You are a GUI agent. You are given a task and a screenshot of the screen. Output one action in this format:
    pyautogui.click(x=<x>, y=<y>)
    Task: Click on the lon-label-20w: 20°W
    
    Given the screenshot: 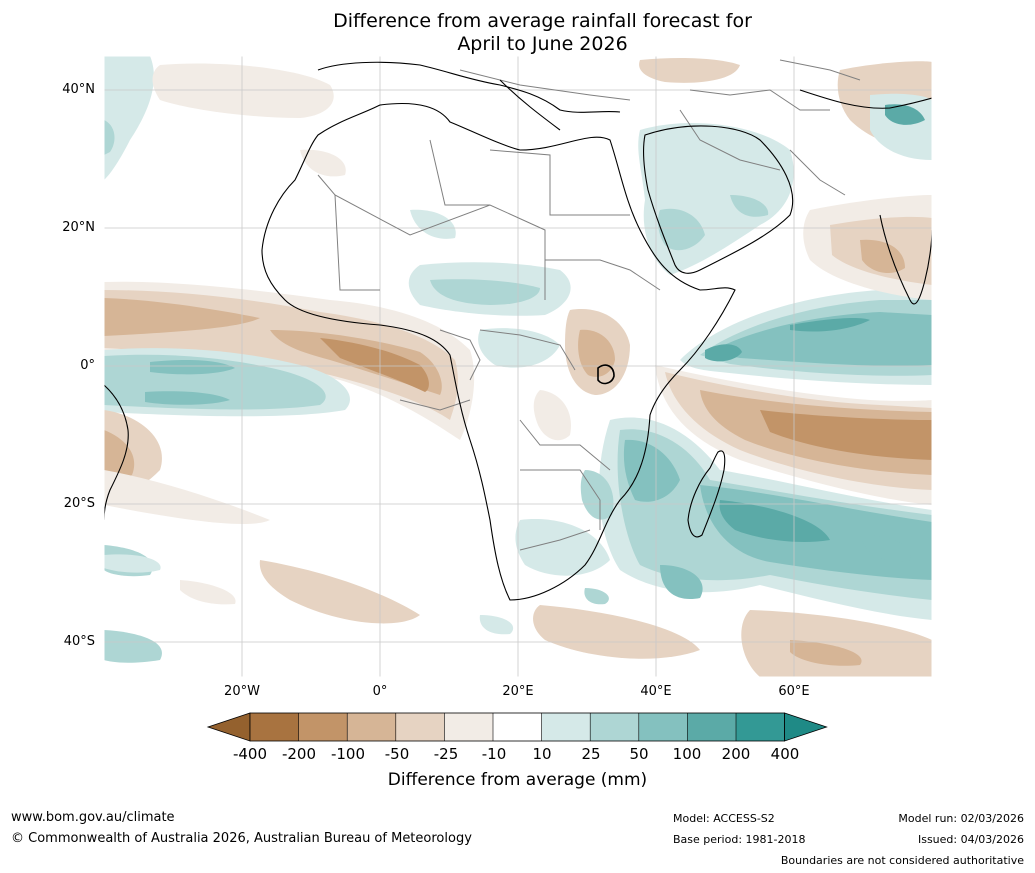 What is the action you would take?
    pyautogui.click(x=242, y=691)
    